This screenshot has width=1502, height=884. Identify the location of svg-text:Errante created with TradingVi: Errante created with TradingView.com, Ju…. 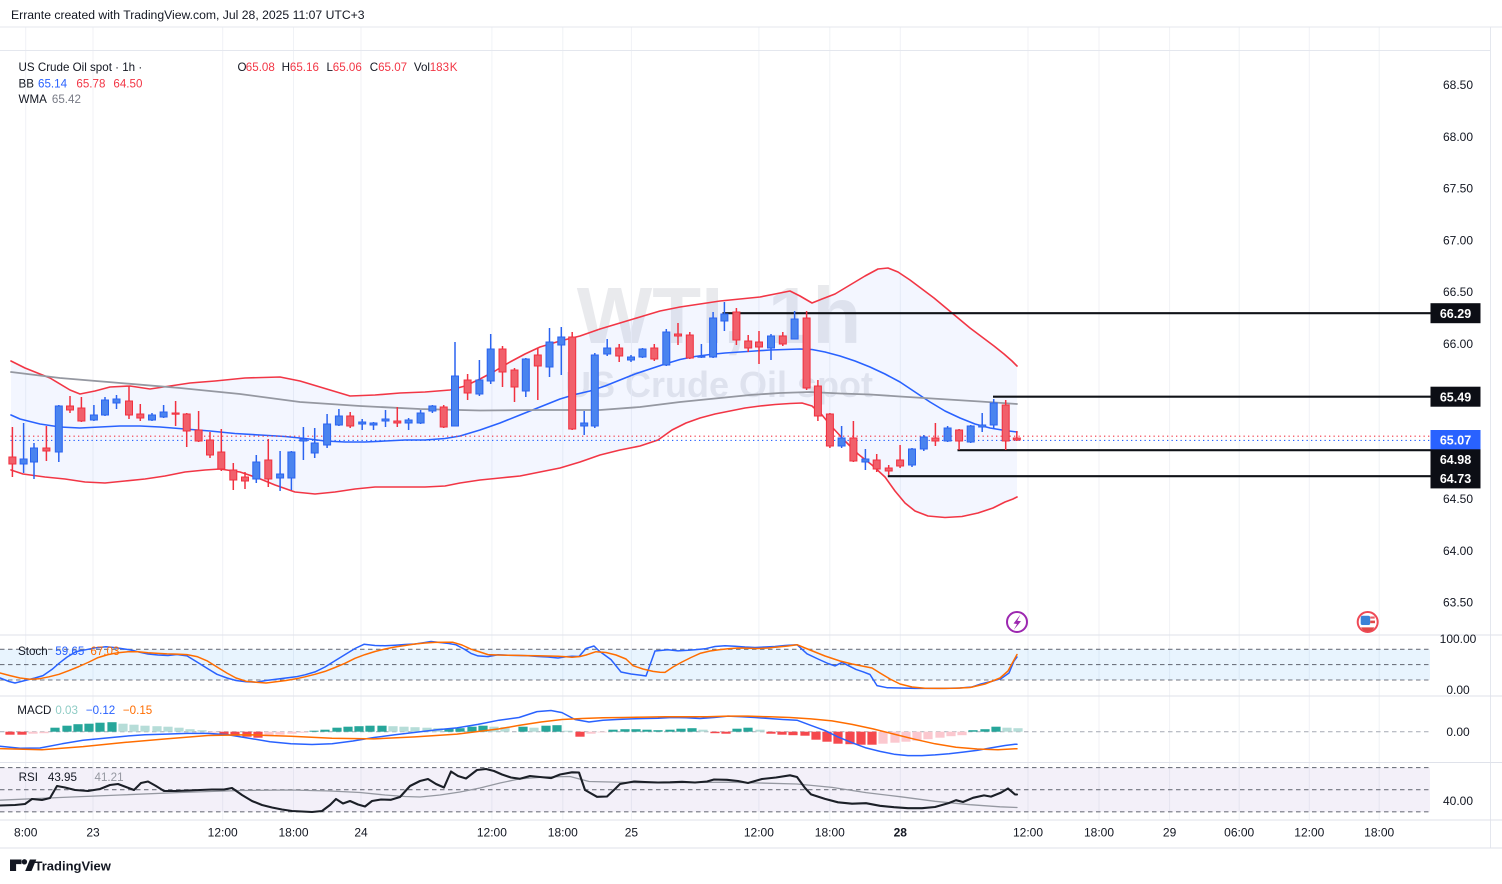
(188, 15).